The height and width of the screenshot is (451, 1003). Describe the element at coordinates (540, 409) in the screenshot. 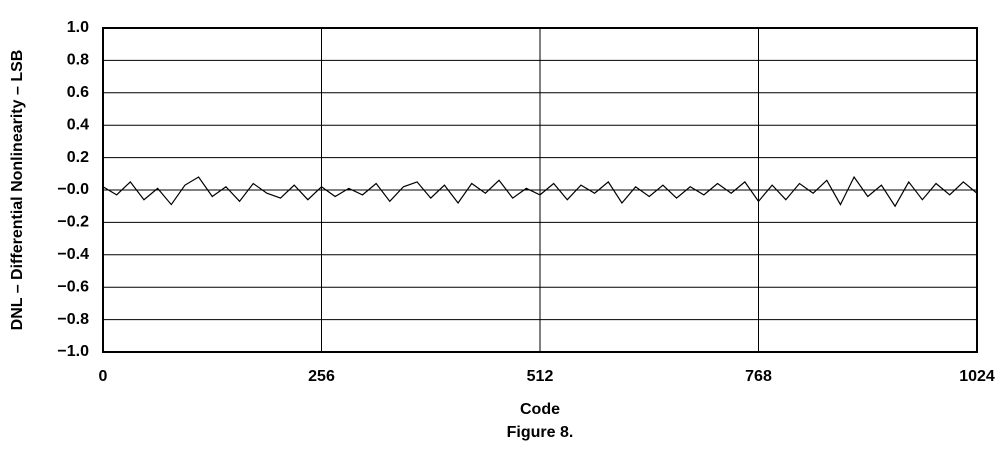

I see `x-axis-label: Code` at that location.